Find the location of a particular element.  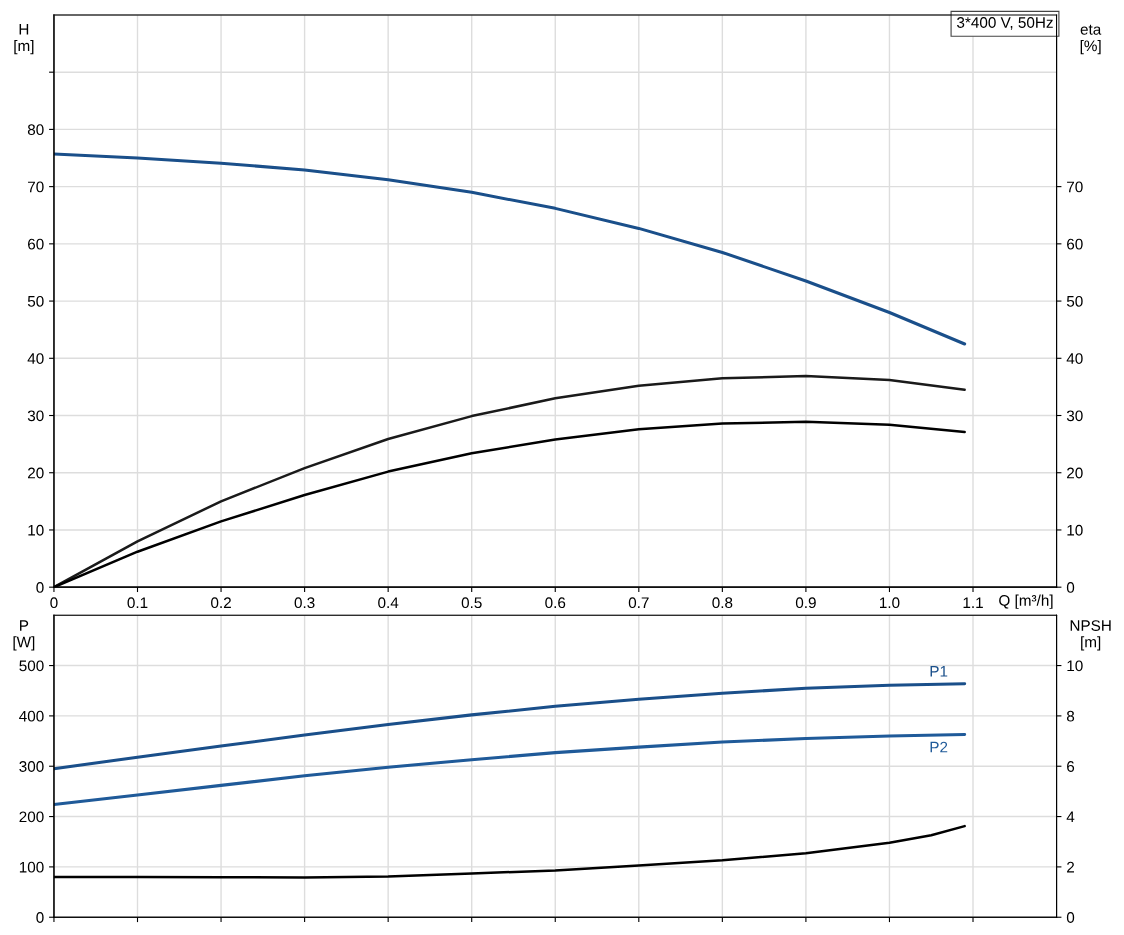

x-tick-label: 0.4 is located at coordinates (388, 603).